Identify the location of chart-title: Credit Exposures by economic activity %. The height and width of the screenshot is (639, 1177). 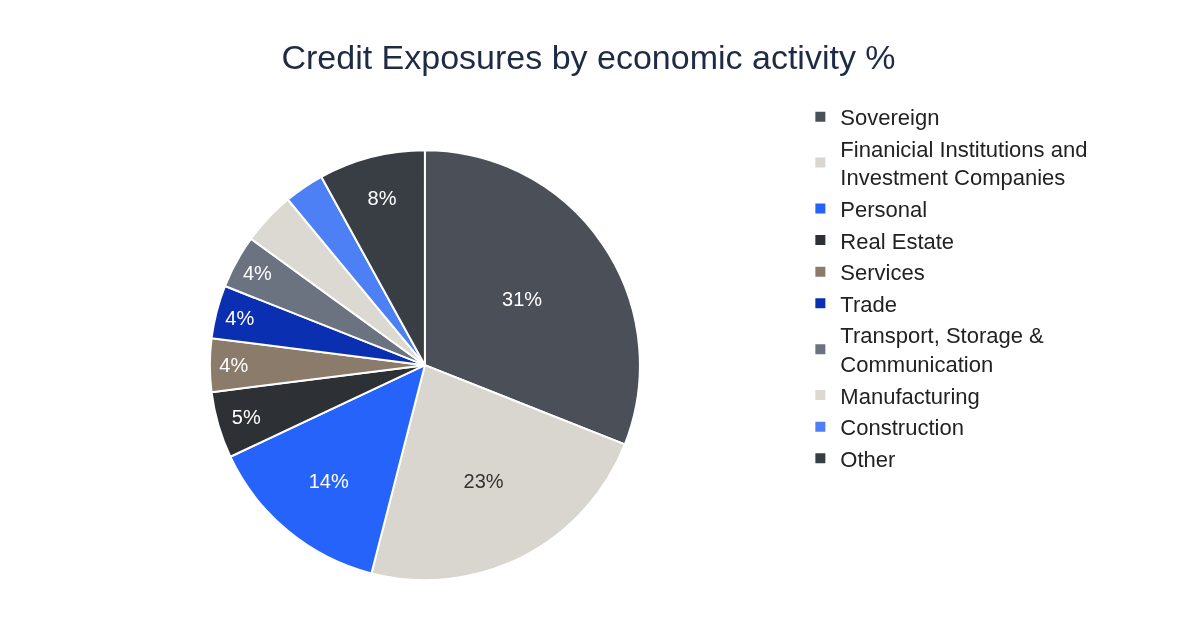
(588, 57).